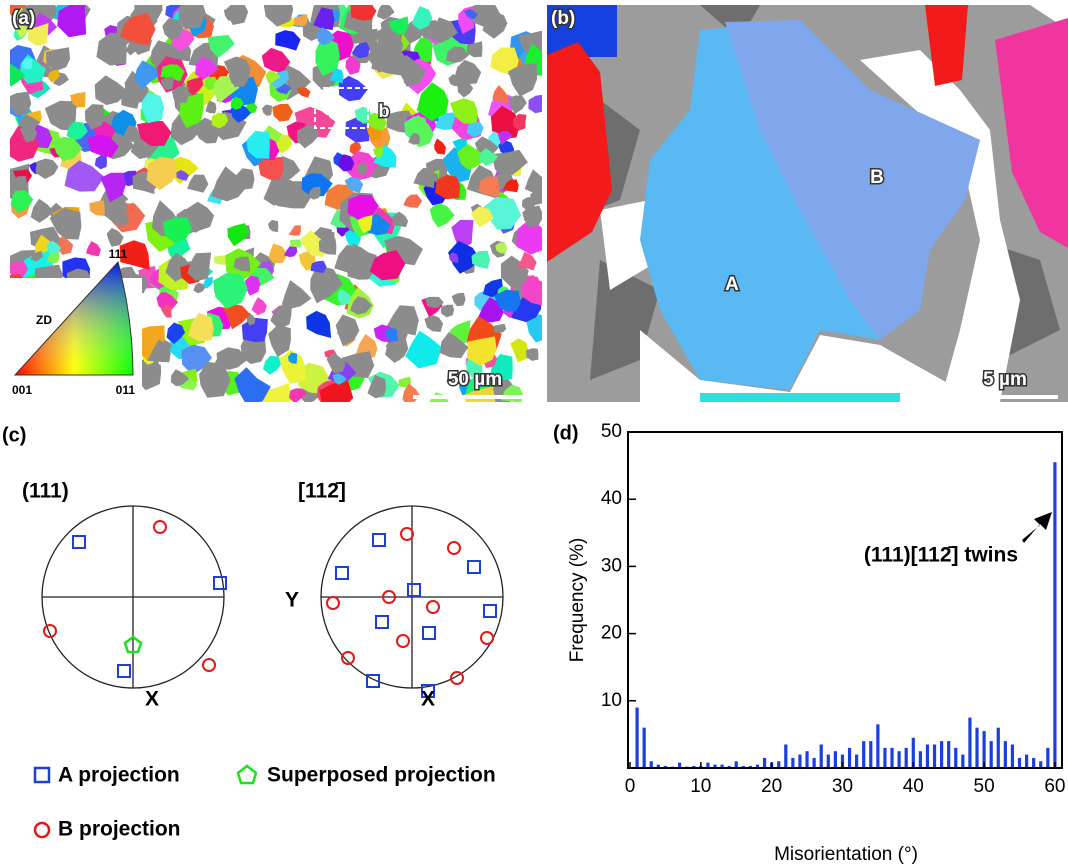 The image size is (1068, 867). I want to click on grain-b, so click(852, 180).